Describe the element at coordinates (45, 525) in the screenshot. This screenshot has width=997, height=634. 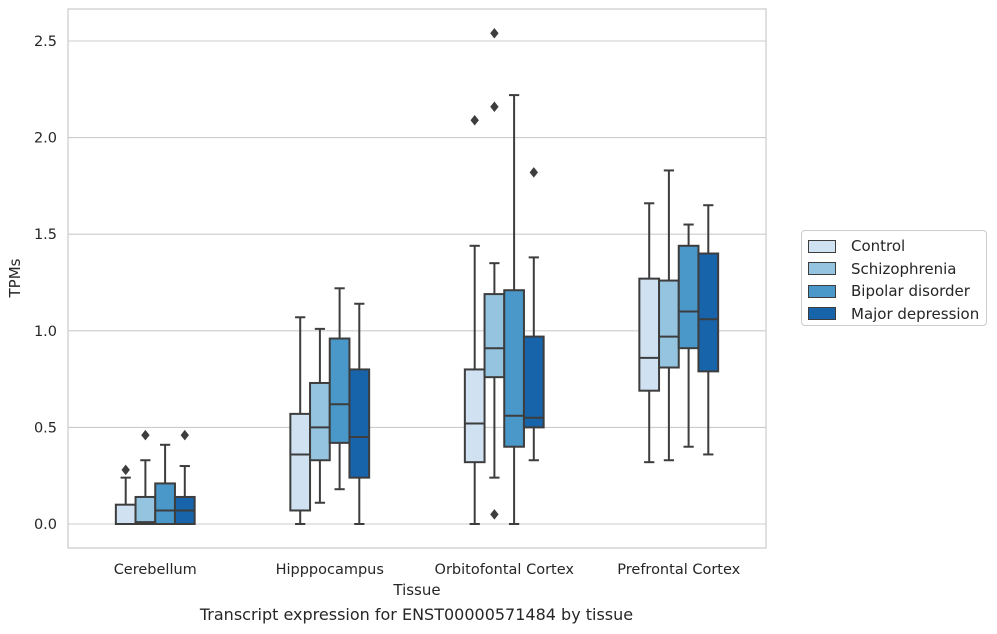
I see `y-tick-label: 0.0` at that location.